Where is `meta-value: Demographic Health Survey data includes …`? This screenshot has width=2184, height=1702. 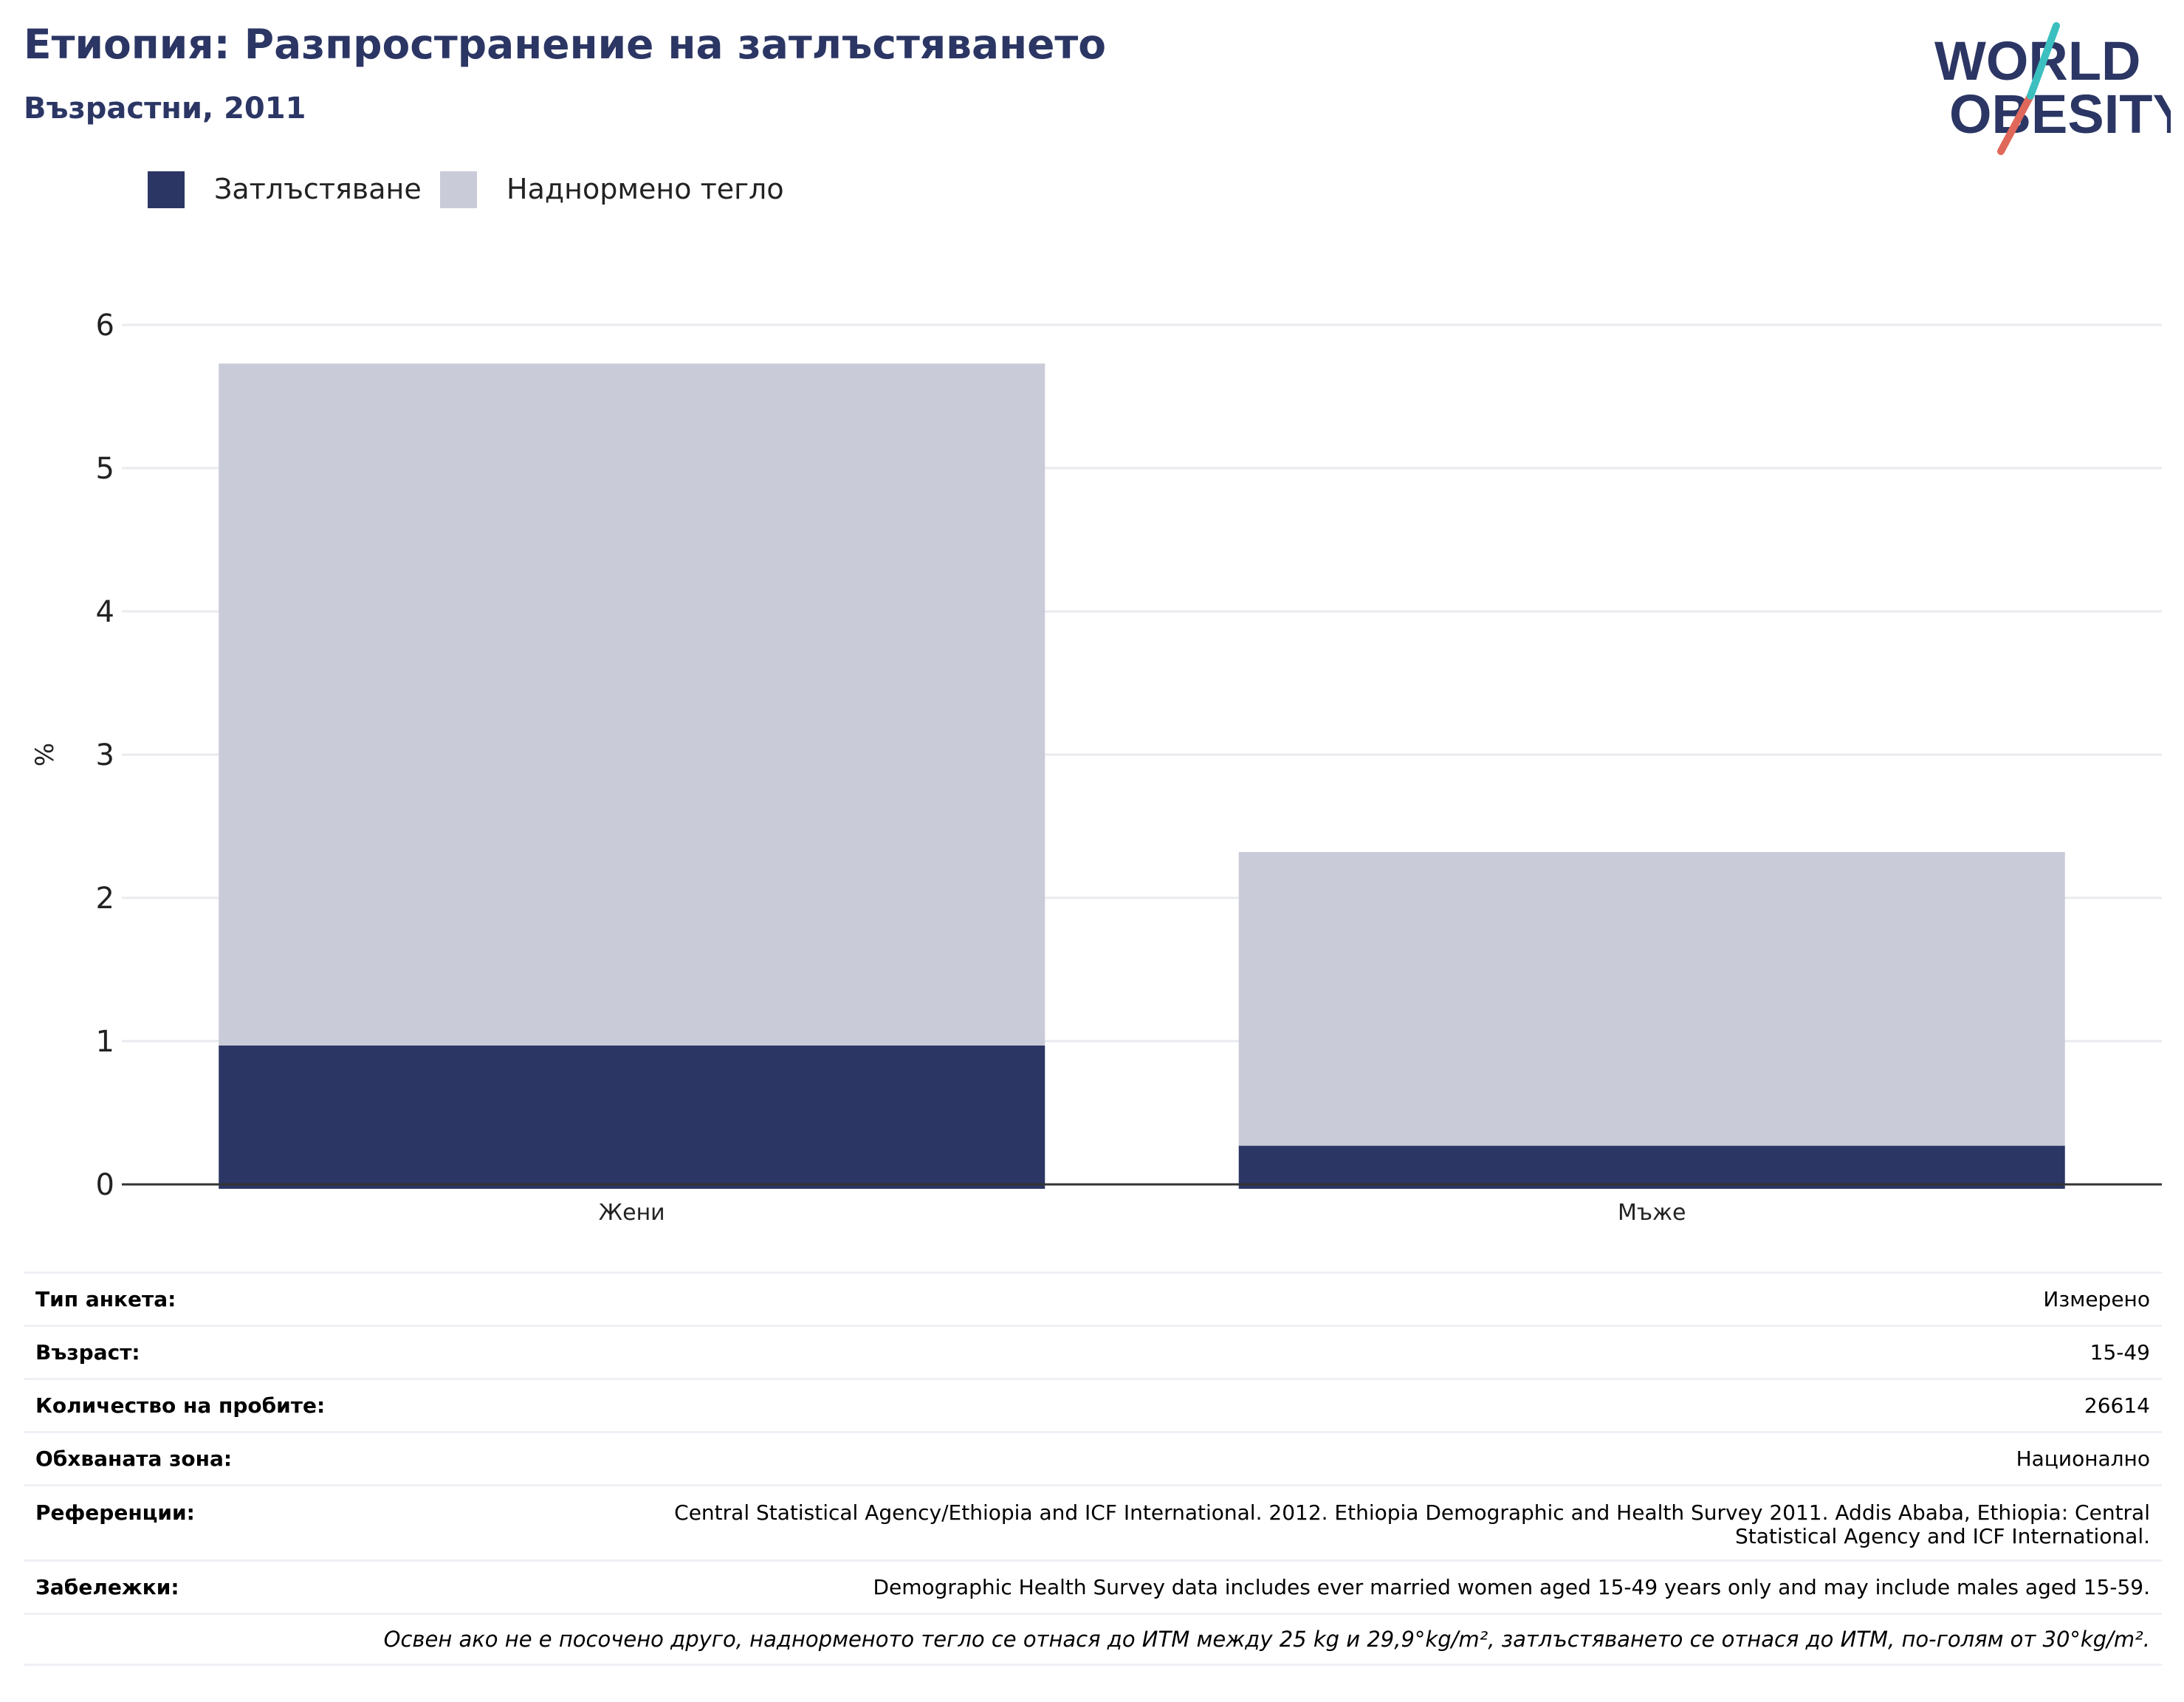
meta-value: Demographic Health Survey data includes … is located at coordinates (1512, 1586).